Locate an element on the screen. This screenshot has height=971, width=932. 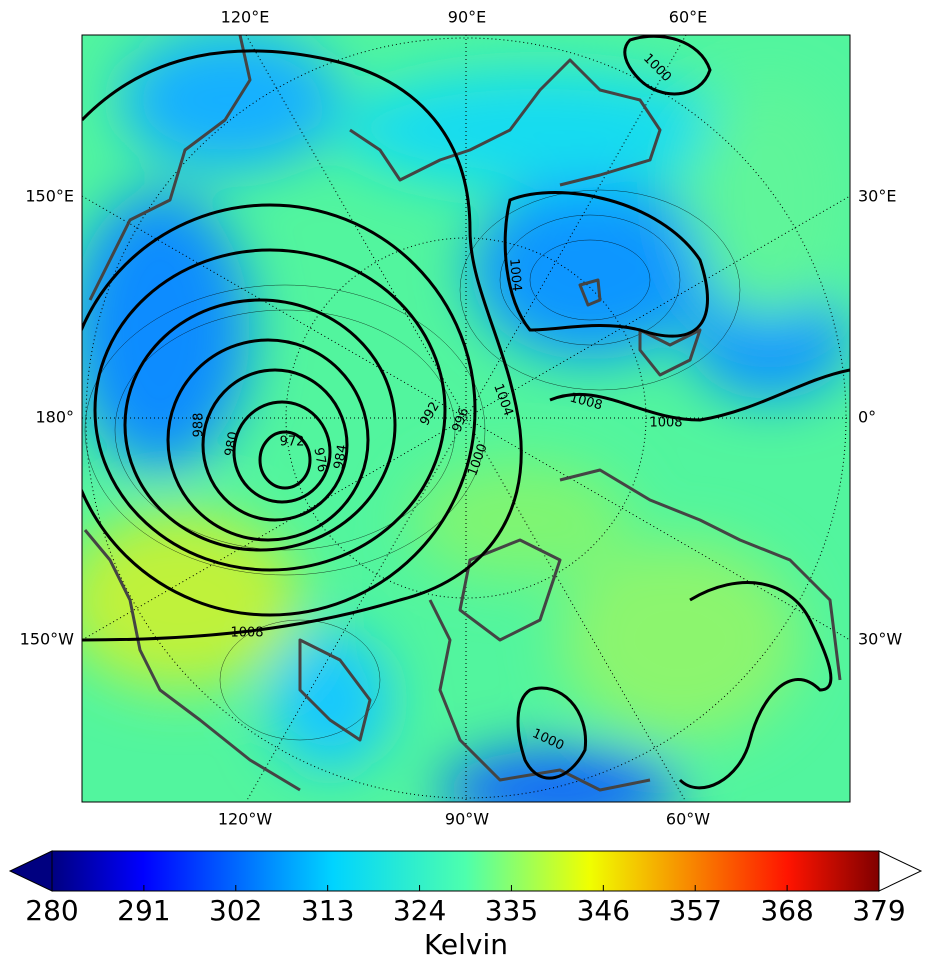
lon-label: 180° is located at coordinates (54, 417).